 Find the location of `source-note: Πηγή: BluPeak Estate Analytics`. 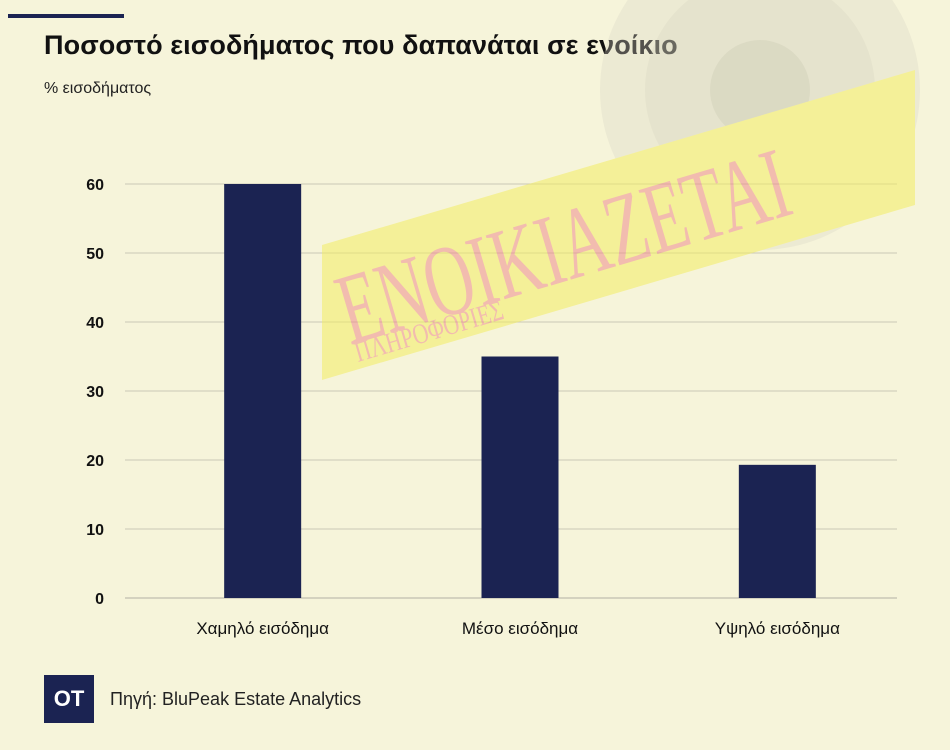

source-note: Πηγή: BluPeak Estate Analytics is located at coordinates (236, 699).